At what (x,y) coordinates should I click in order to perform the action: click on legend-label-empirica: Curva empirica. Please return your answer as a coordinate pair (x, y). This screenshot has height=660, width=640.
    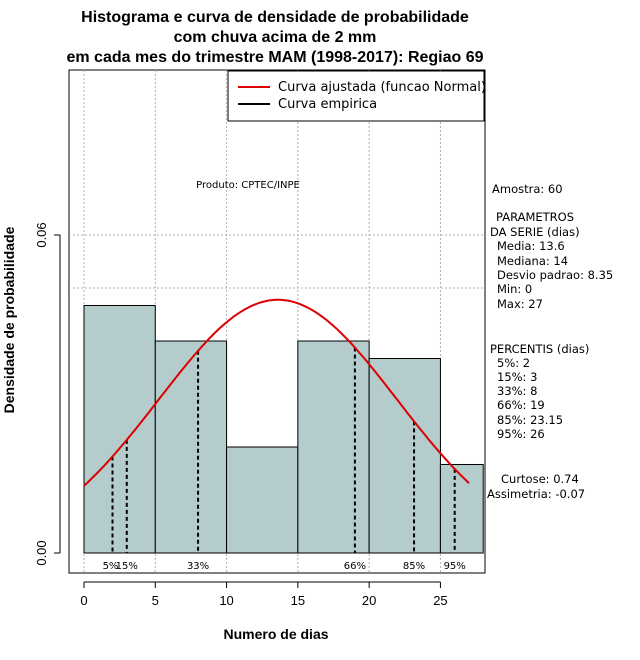
    Looking at the image, I should click on (327, 104).